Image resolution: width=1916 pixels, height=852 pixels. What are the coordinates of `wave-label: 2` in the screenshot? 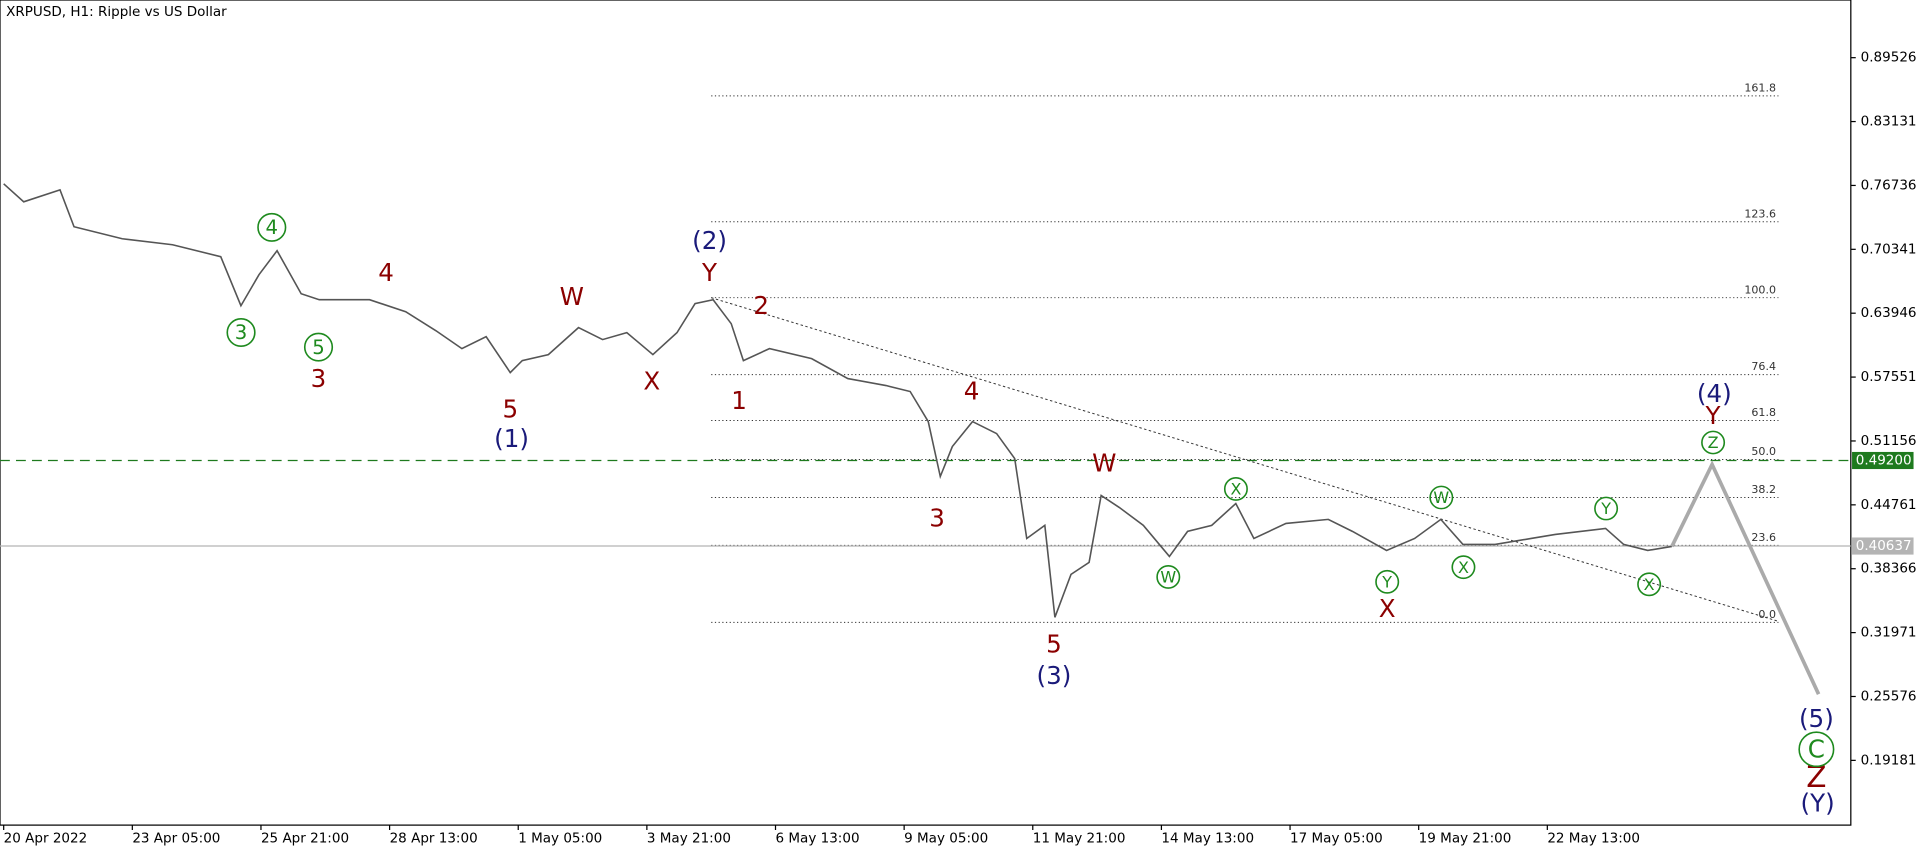 It's located at (761, 305).